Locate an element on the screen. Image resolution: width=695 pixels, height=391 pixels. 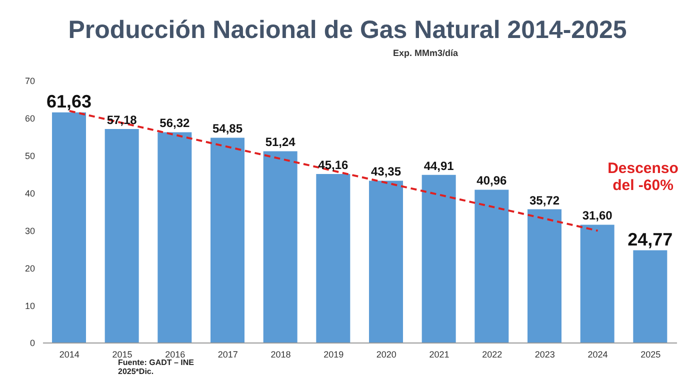
x-tick-label: 2018 is located at coordinates (280, 354).